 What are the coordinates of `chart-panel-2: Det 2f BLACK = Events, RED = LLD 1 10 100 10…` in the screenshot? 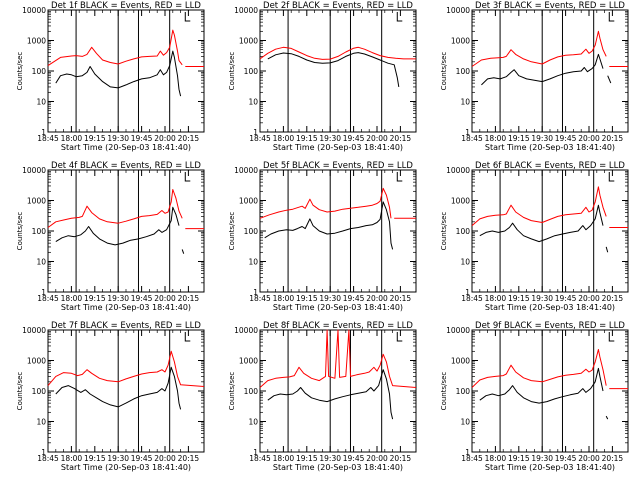 It's located at (322, 76).